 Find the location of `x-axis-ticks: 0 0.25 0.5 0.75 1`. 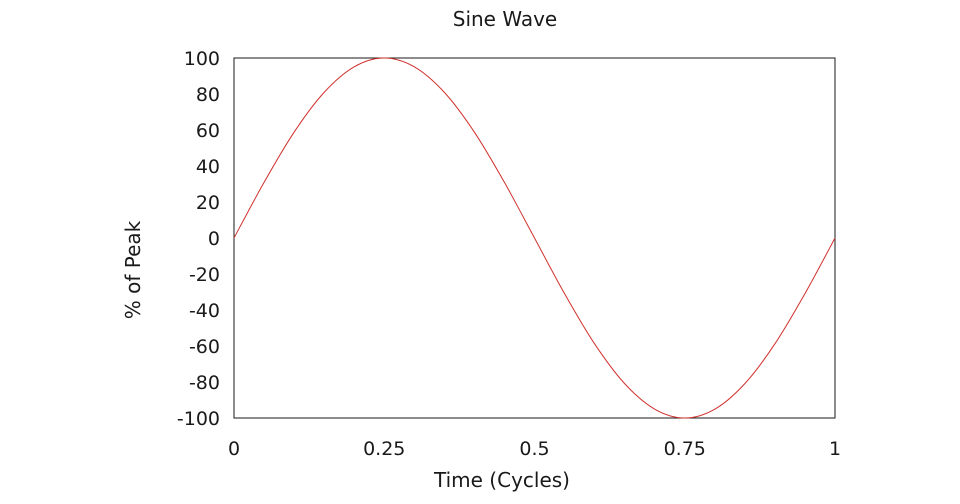

x-axis-ticks: 0 0.25 0.5 0.75 1 is located at coordinates (534, 449).